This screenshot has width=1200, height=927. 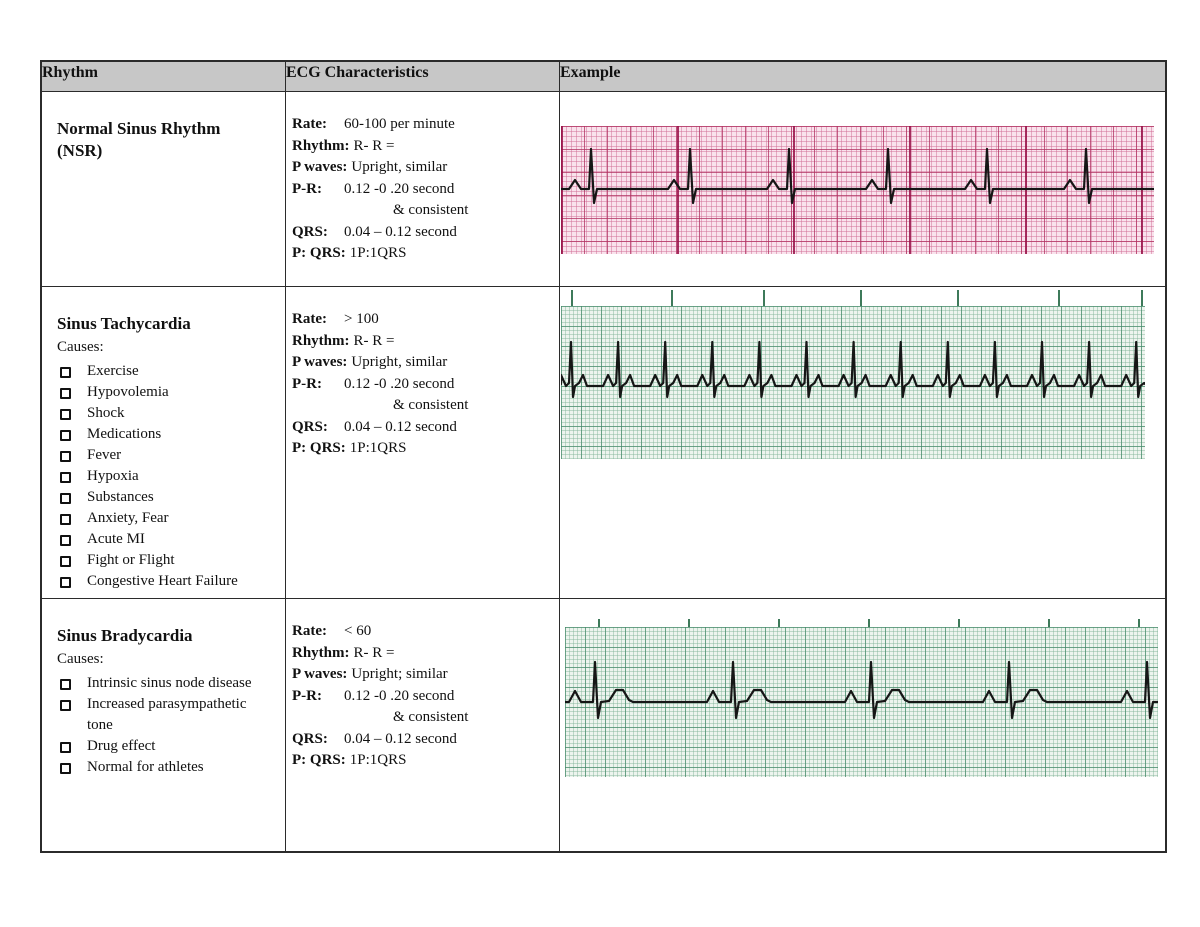 What do you see at coordinates (423, 632) in the screenshot?
I see `characteristic-line: Rate: < 60` at bounding box center [423, 632].